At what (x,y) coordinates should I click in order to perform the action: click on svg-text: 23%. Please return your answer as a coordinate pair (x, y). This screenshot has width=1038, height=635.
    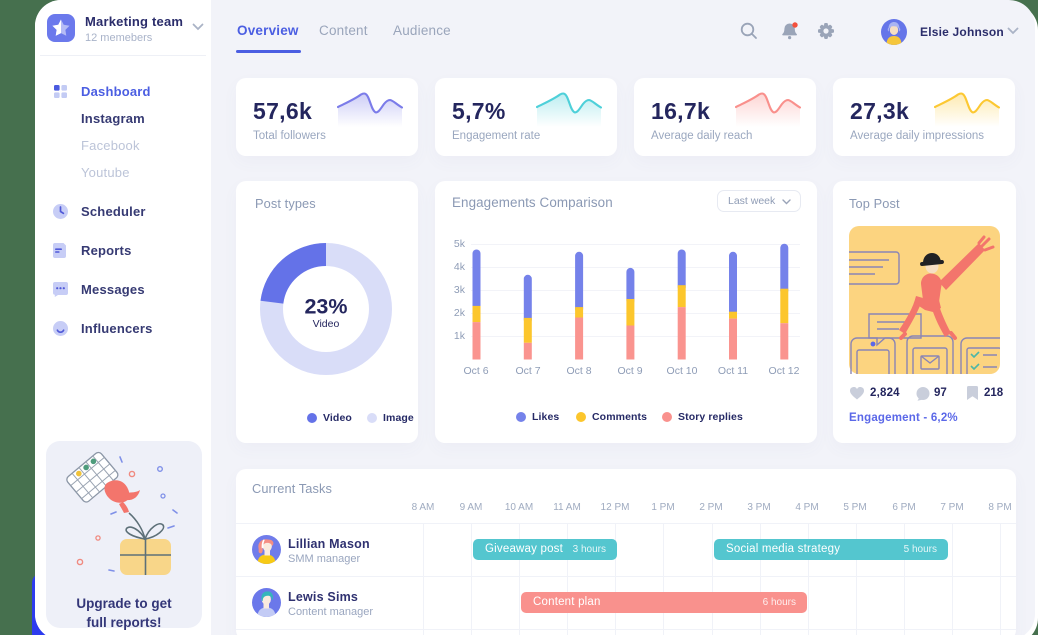
    Looking at the image, I should click on (325, 307).